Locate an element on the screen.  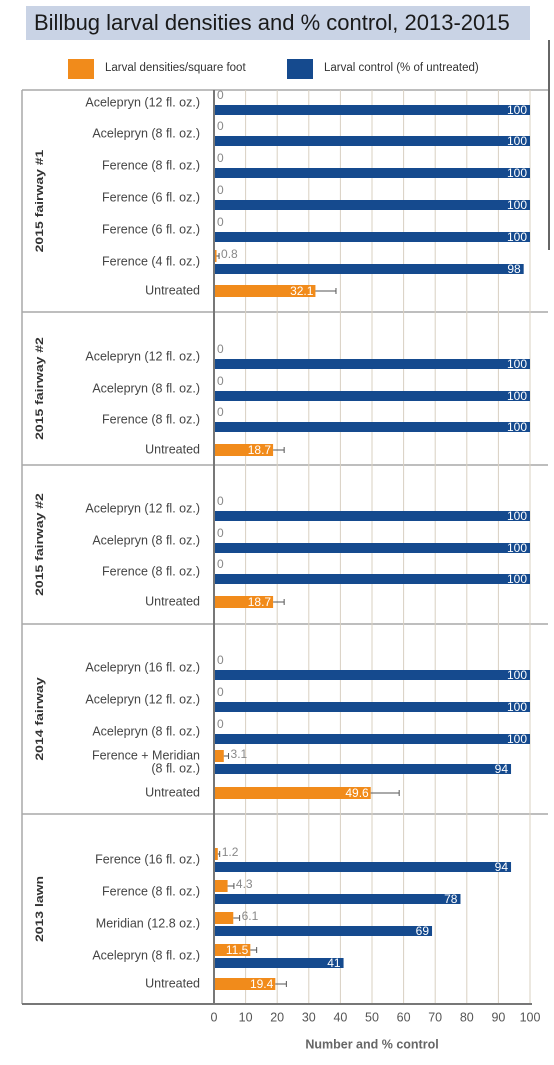
x-tick-label: 50 is located at coordinates (372, 1017).